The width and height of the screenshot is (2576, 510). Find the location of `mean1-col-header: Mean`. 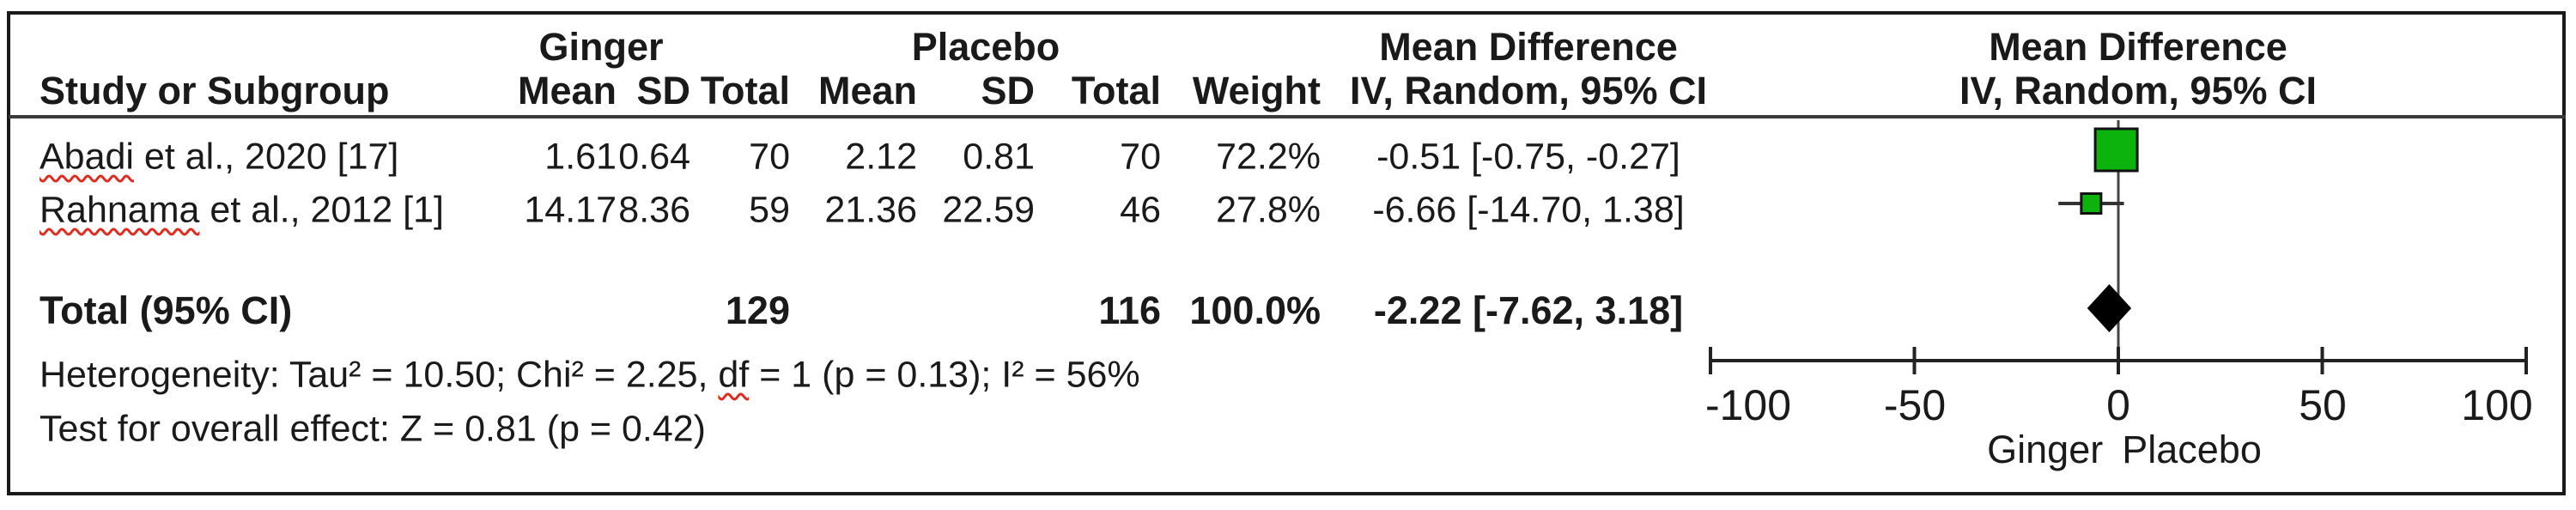

mean1-col-header: Mean is located at coordinates (567, 90).